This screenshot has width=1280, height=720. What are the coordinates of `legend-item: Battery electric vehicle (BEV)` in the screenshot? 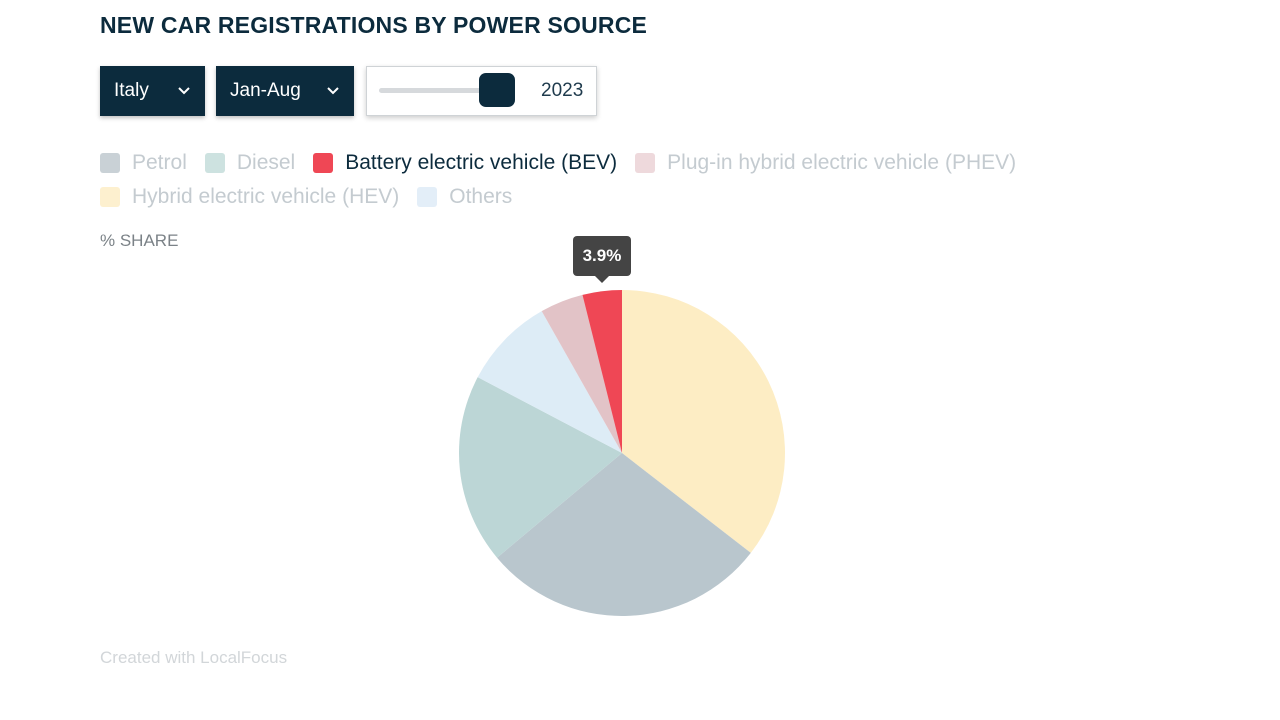 It's located at (465, 163).